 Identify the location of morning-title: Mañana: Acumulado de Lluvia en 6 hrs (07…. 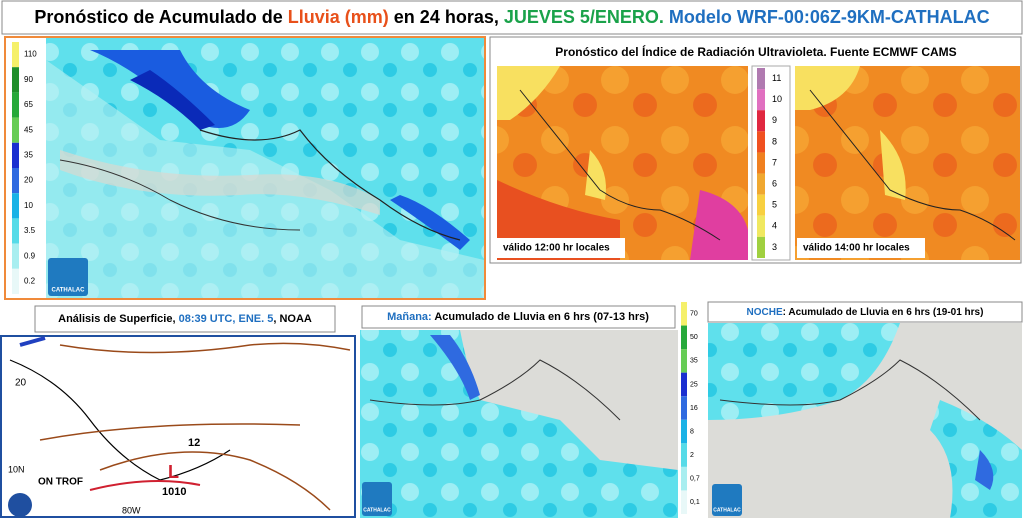
(518, 317).